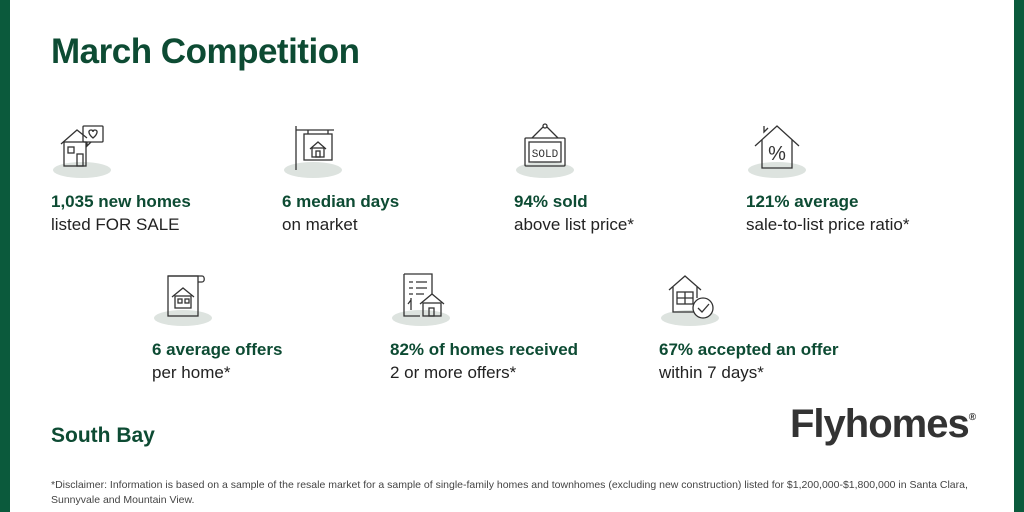 Image resolution: width=1024 pixels, height=512 pixels. What do you see at coordinates (510, 326) in the screenshot?
I see `stat-multiple-offers: 82% of homes received 2 or more offers*` at bounding box center [510, 326].